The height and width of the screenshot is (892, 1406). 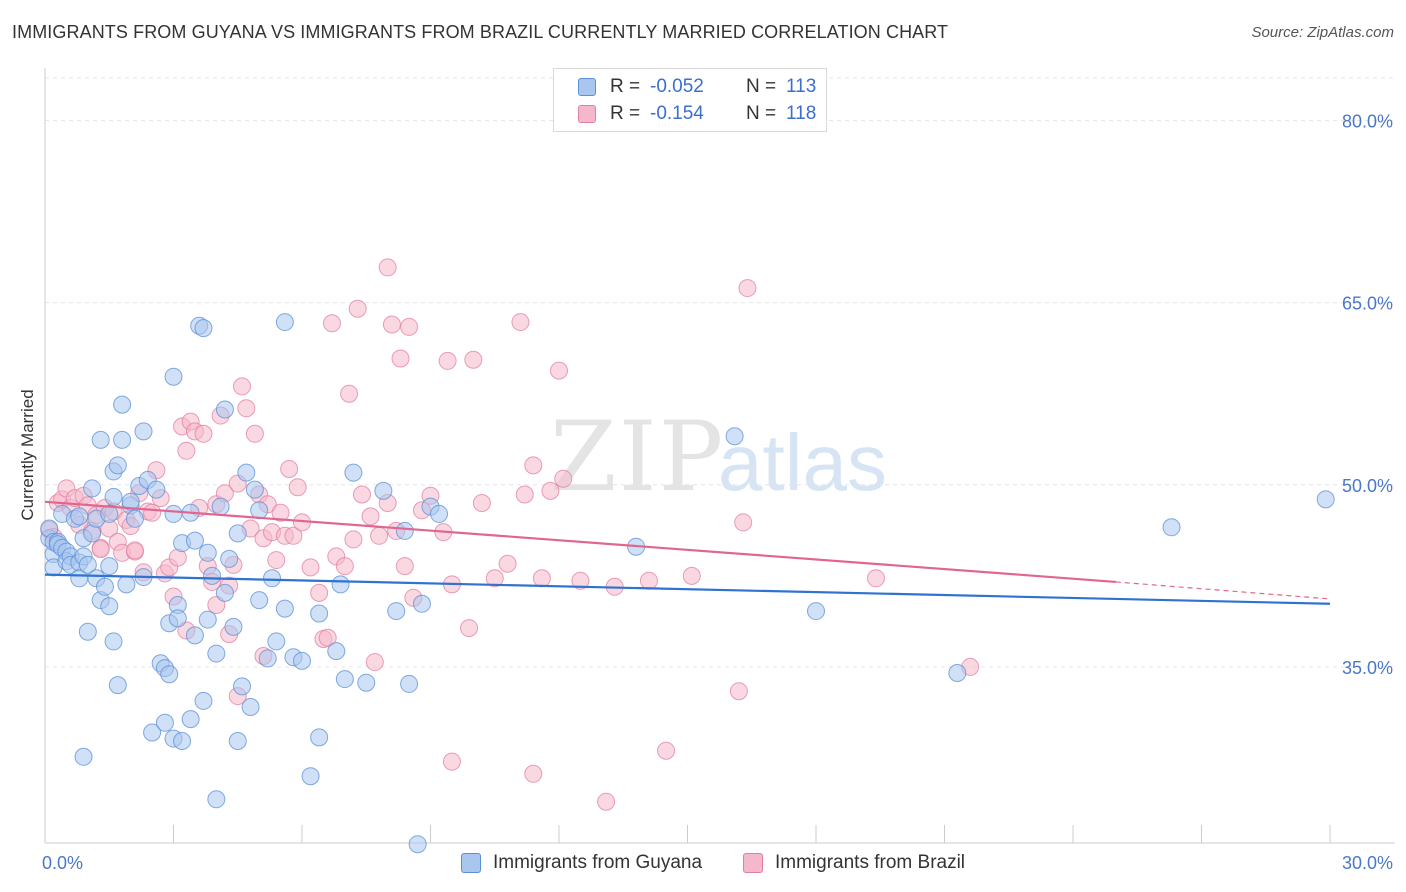 I want to click on correlation-legend: R = -0.052 N = 113 R = -0.154 N = 118, so click(x=690, y=100).